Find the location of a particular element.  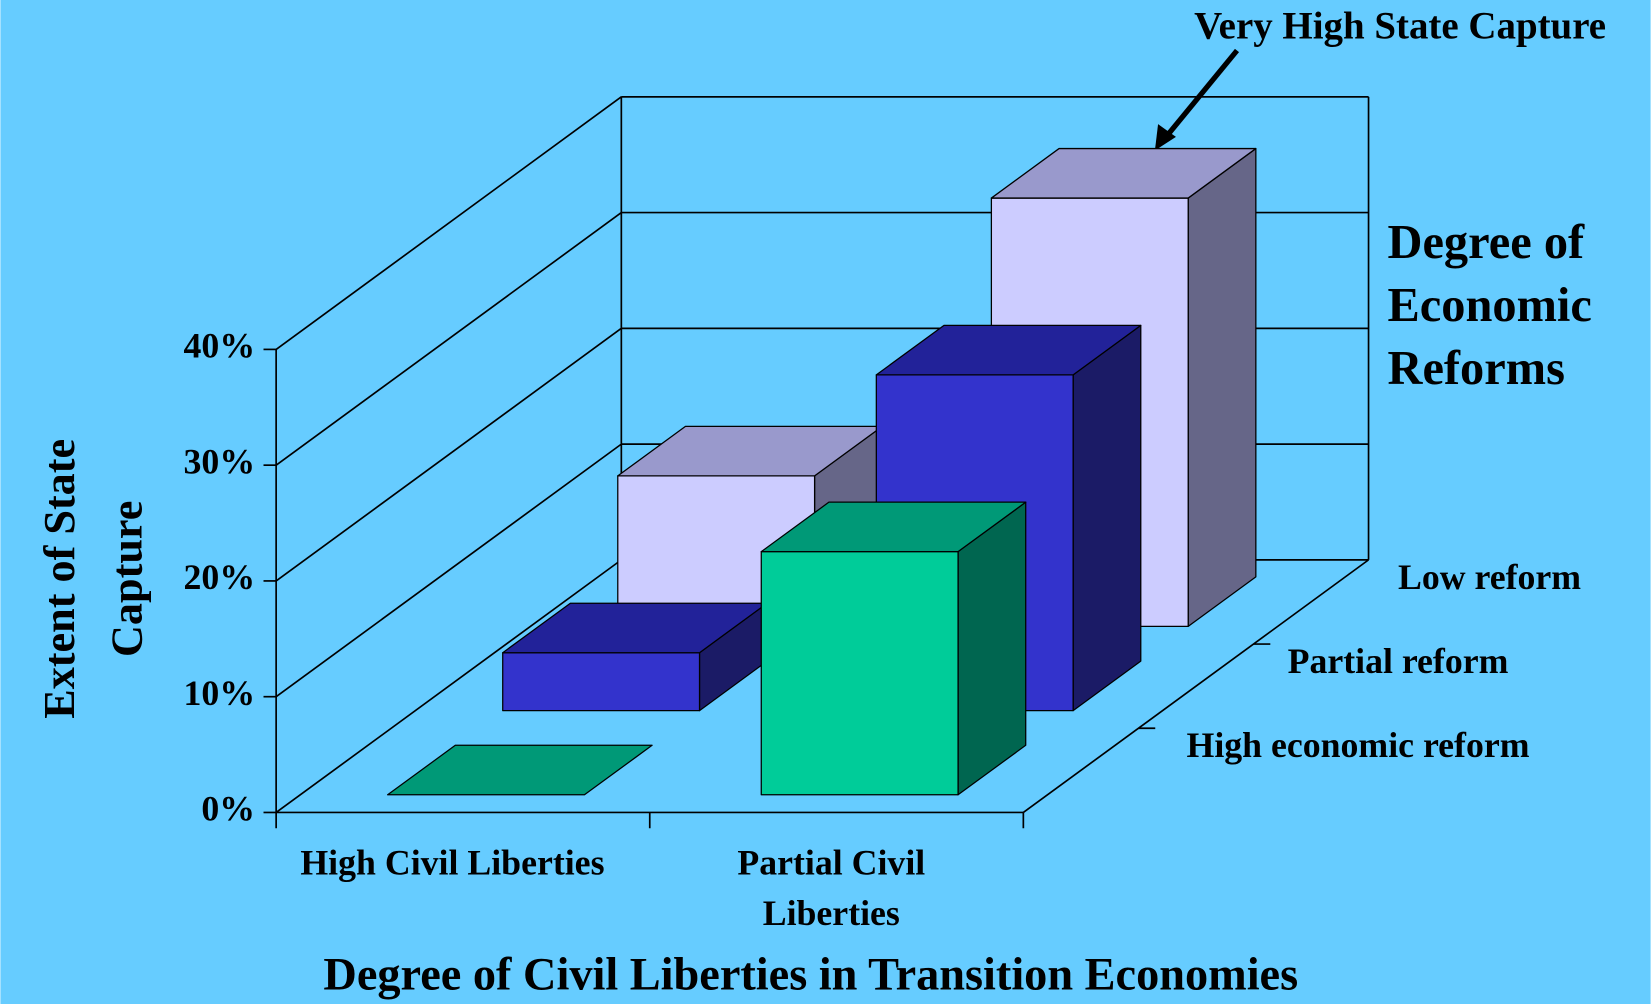

x-tick-label-box: High Civil Liberties is located at coordinates (452, 863).